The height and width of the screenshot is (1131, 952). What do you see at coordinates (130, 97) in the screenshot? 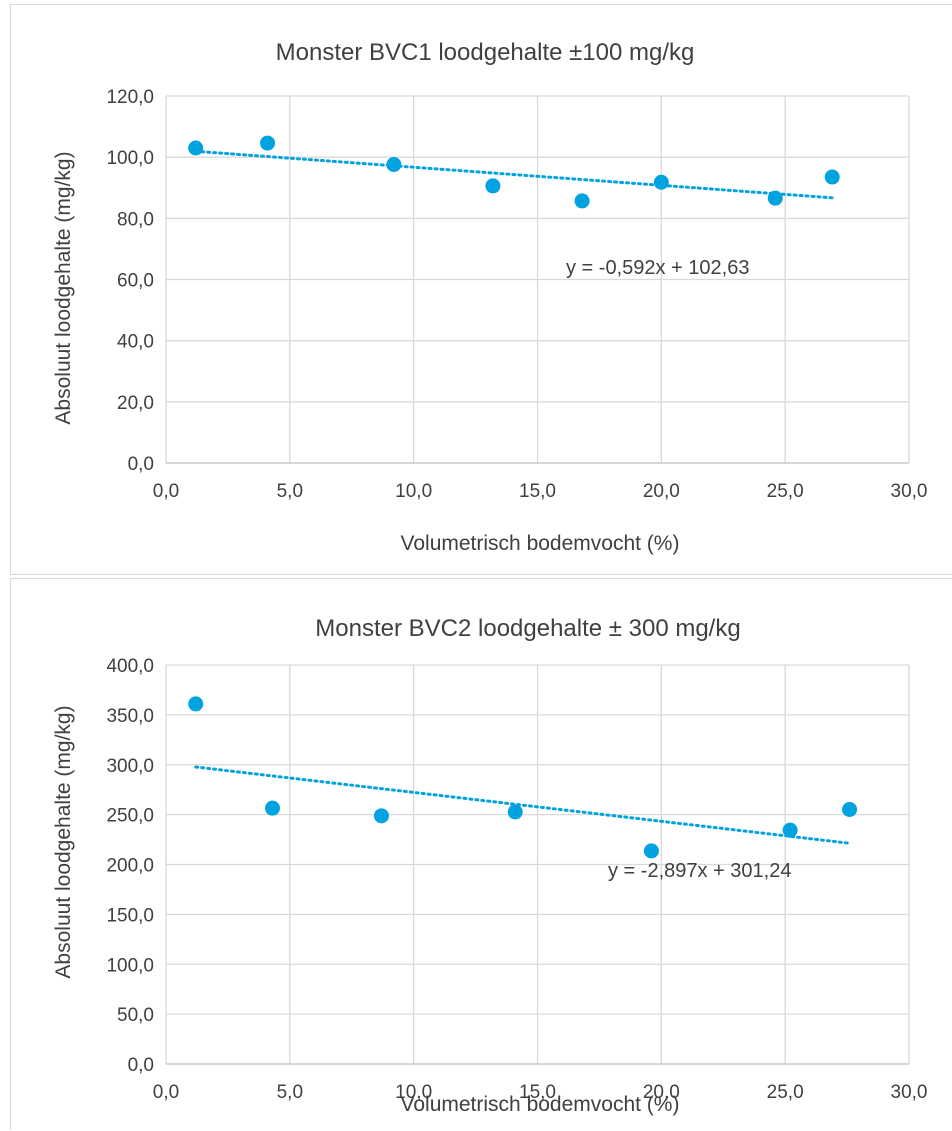
I see `y-tick-label: 120,0` at bounding box center [130, 97].